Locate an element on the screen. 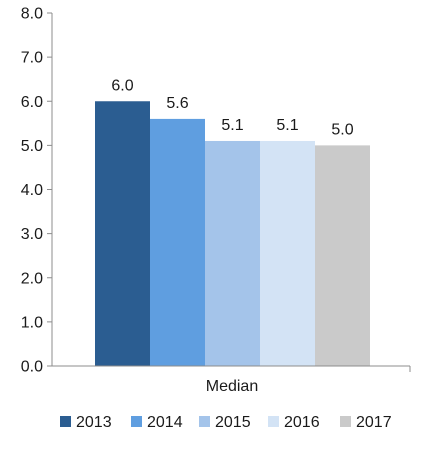  legend-label: 2013 is located at coordinates (94, 422).